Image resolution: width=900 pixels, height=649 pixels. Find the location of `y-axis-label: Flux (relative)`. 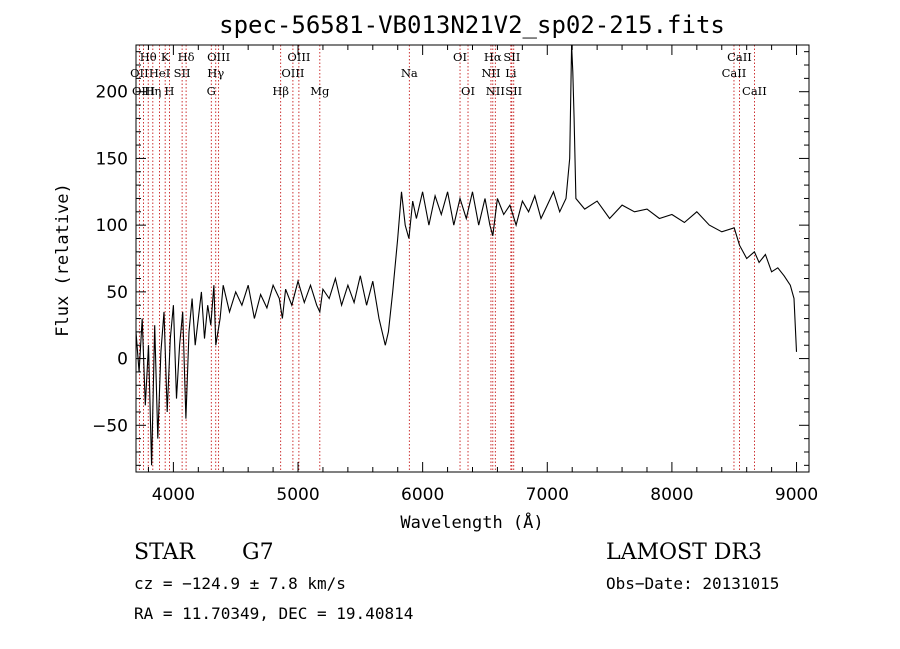

y-axis-label: Flux (relative) is located at coordinates (63, 260).